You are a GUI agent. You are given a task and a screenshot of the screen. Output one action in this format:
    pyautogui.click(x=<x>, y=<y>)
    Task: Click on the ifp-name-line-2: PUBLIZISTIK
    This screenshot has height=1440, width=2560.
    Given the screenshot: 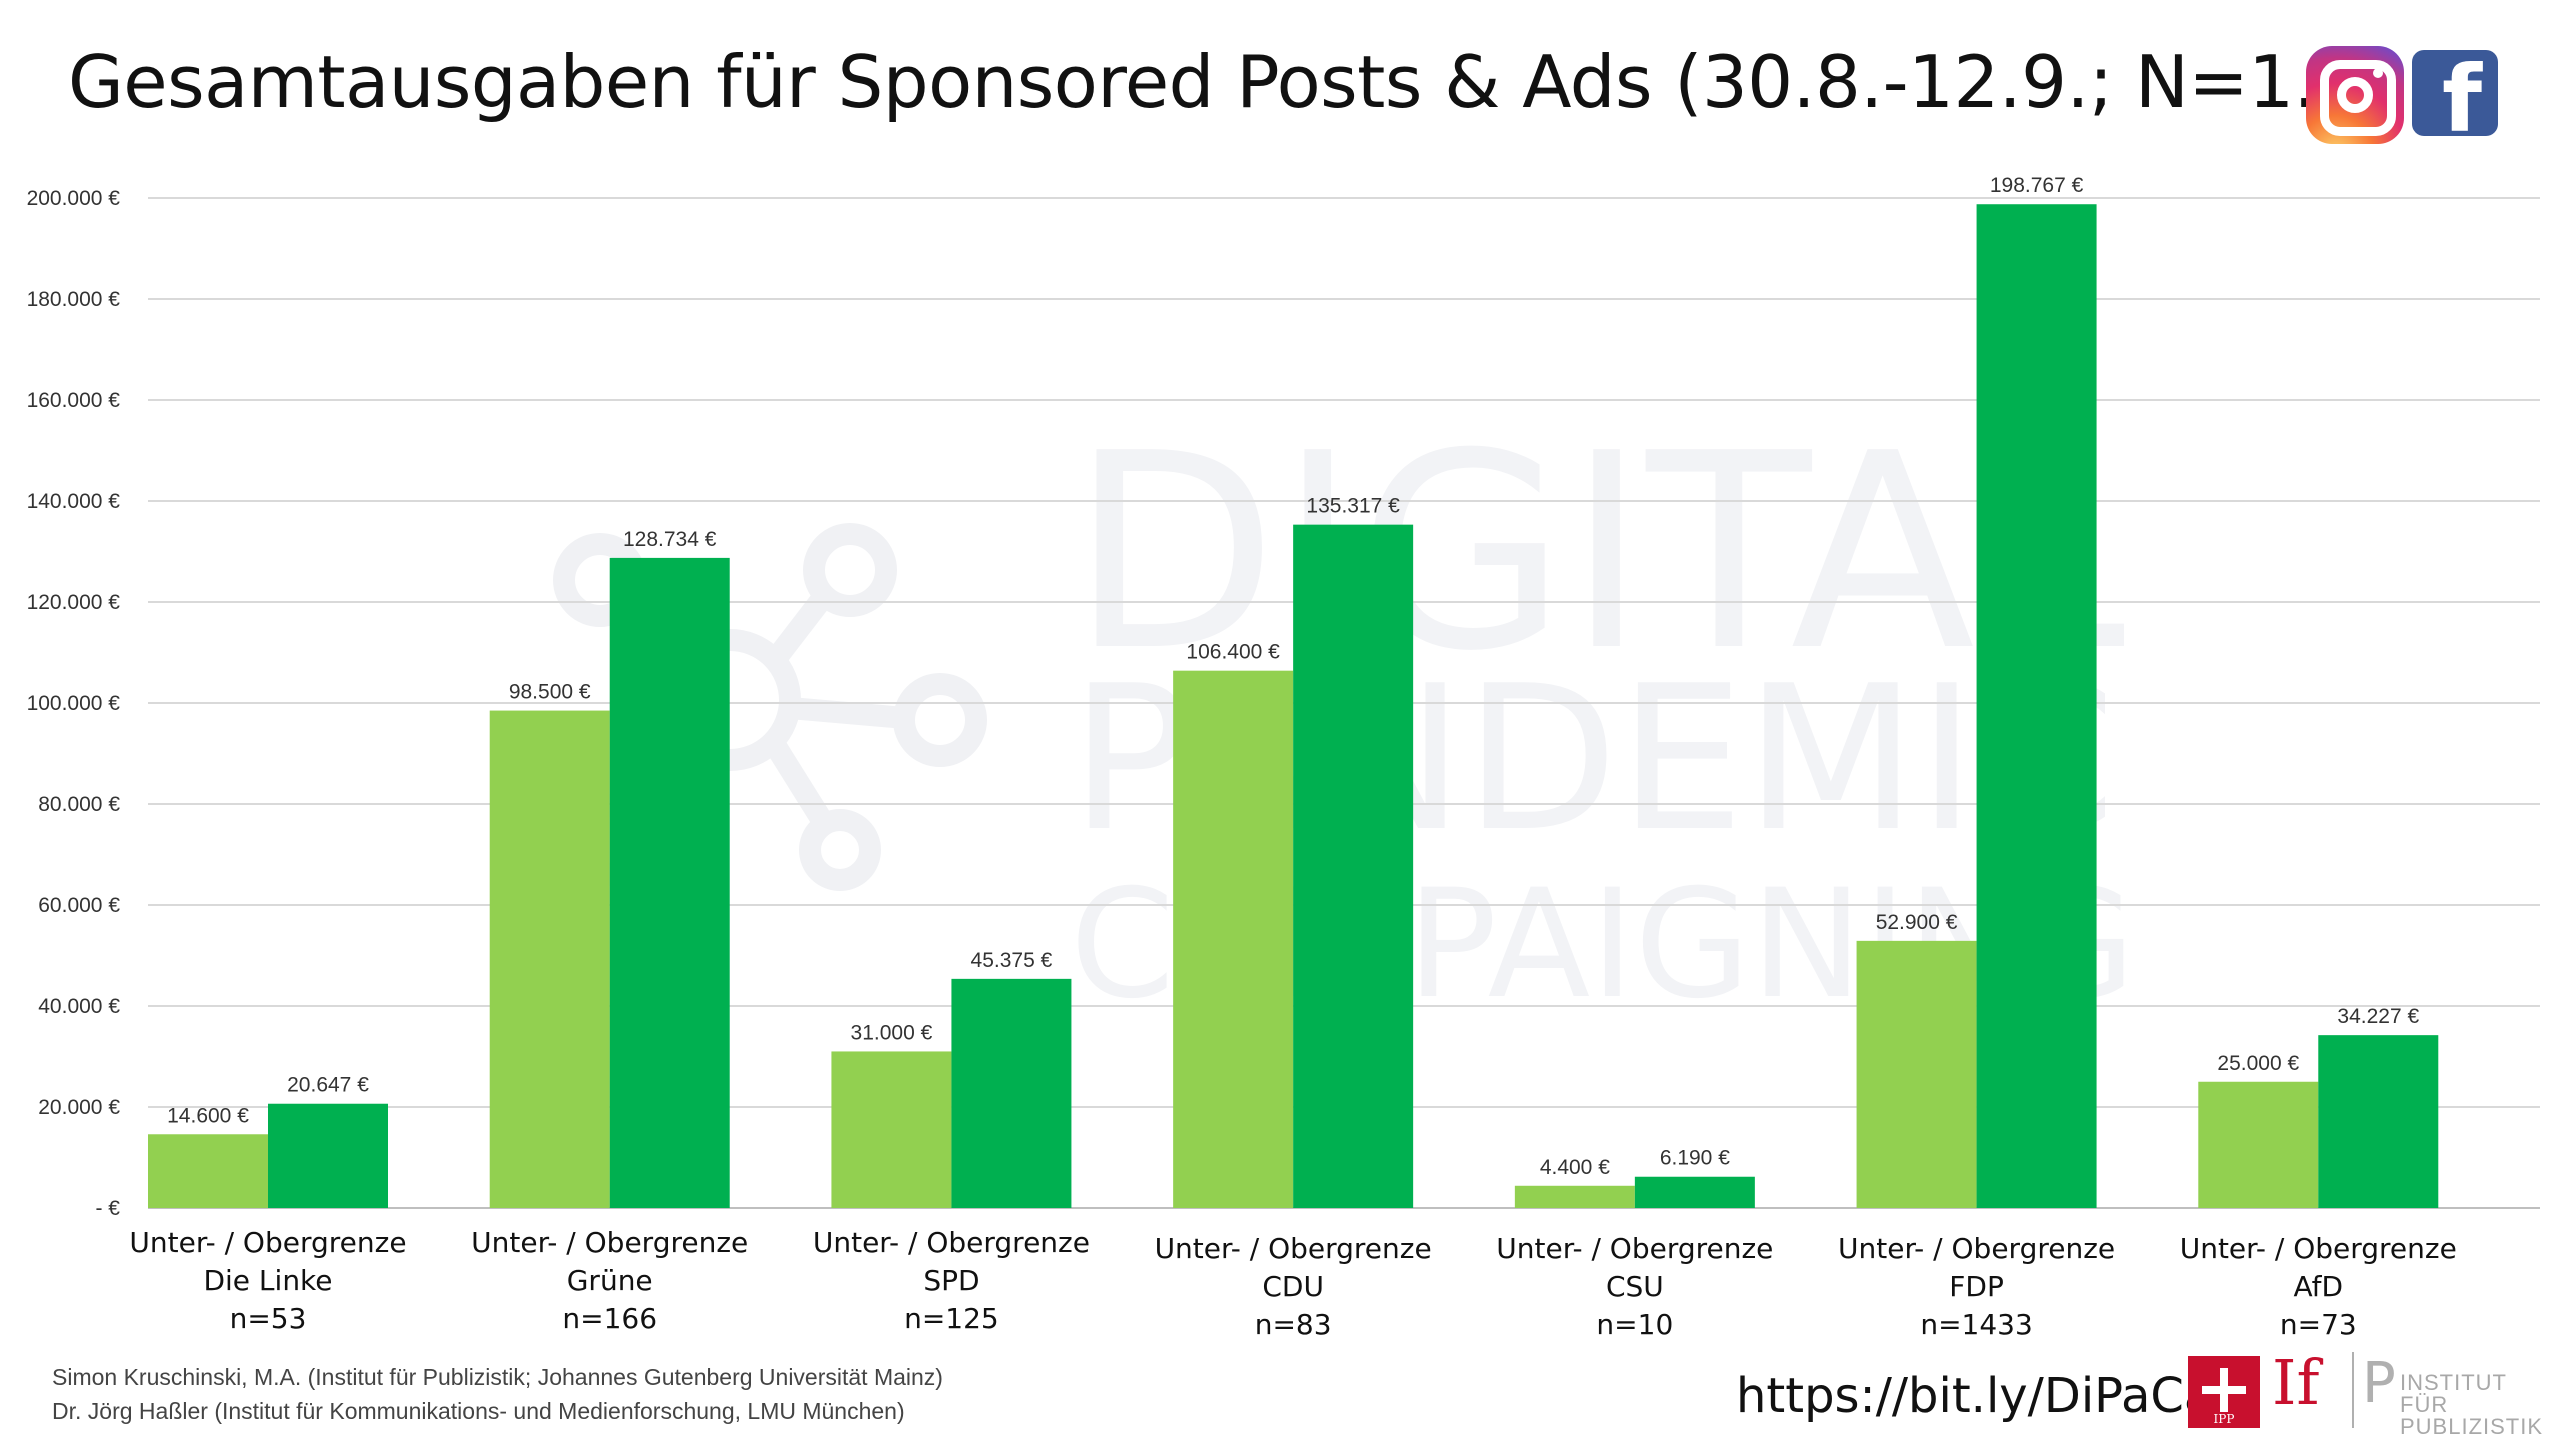 What is the action you would take?
    pyautogui.click(x=2472, y=1426)
    